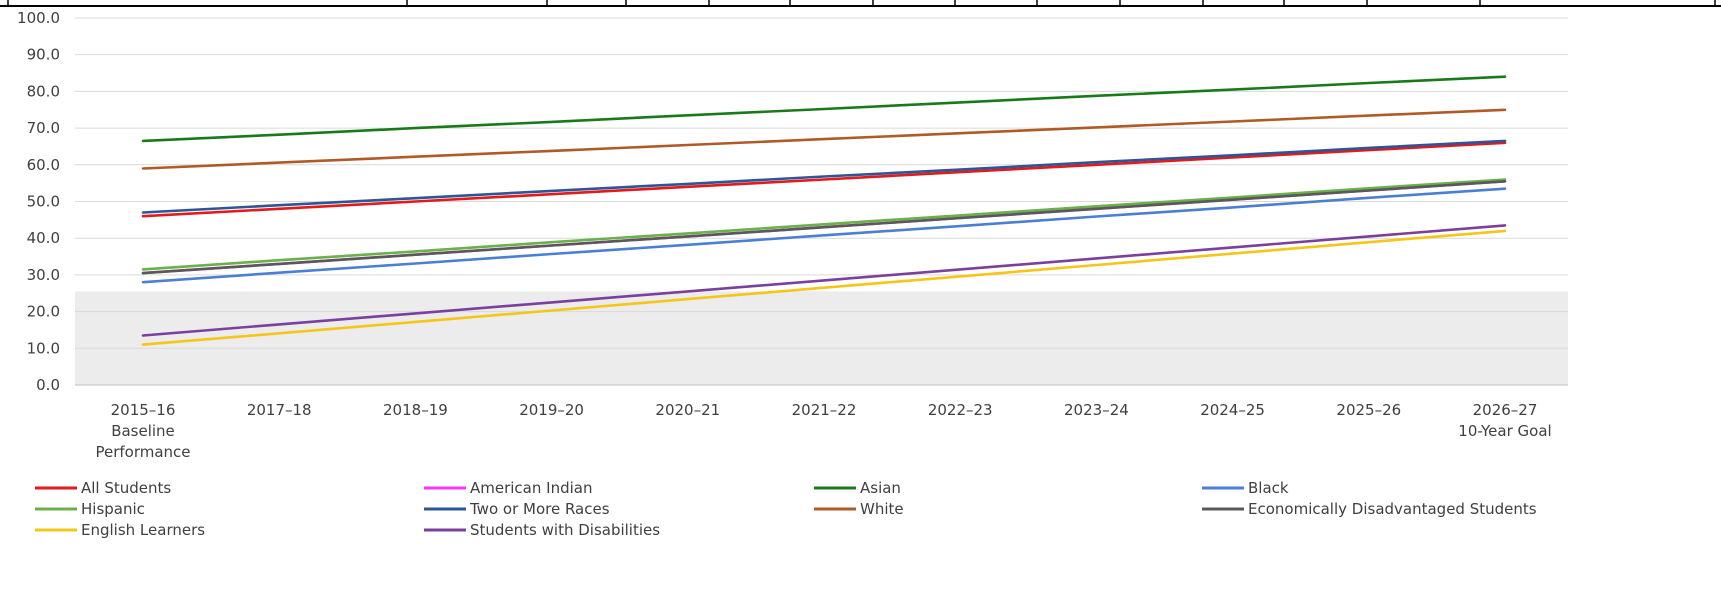 The height and width of the screenshot is (593, 1721). Describe the element at coordinates (113, 509) in the screenshot. I see `legend-label: Hispanic` at that location.